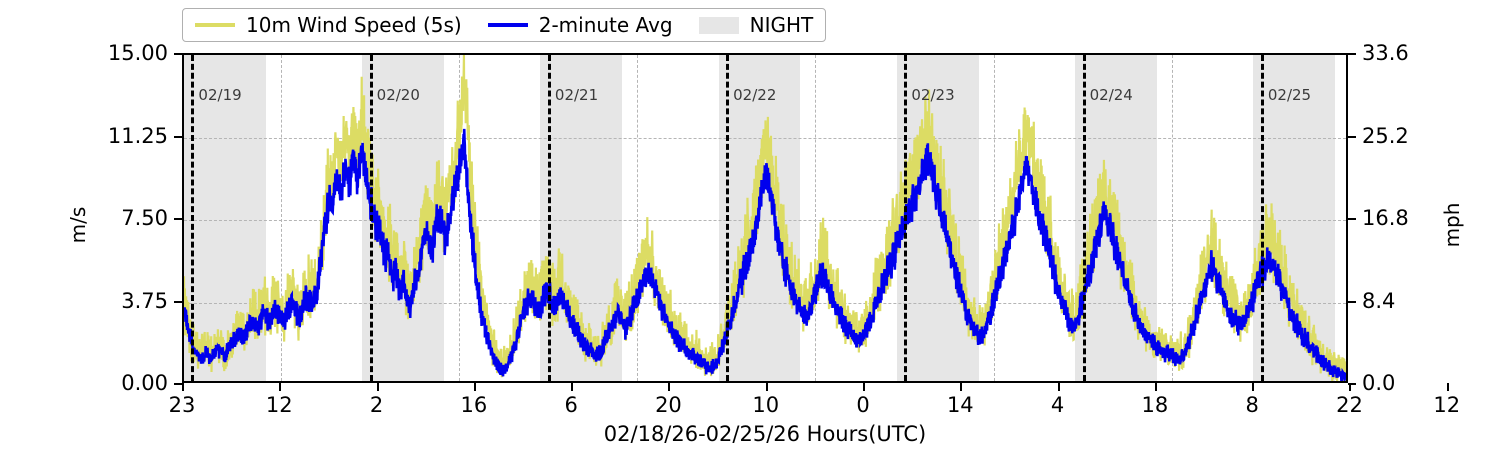  What do you see at coordinates (1349, 405) in the screenshot?
I see `x-axis-tick-label: 22` at bounding box center [1349, 405].